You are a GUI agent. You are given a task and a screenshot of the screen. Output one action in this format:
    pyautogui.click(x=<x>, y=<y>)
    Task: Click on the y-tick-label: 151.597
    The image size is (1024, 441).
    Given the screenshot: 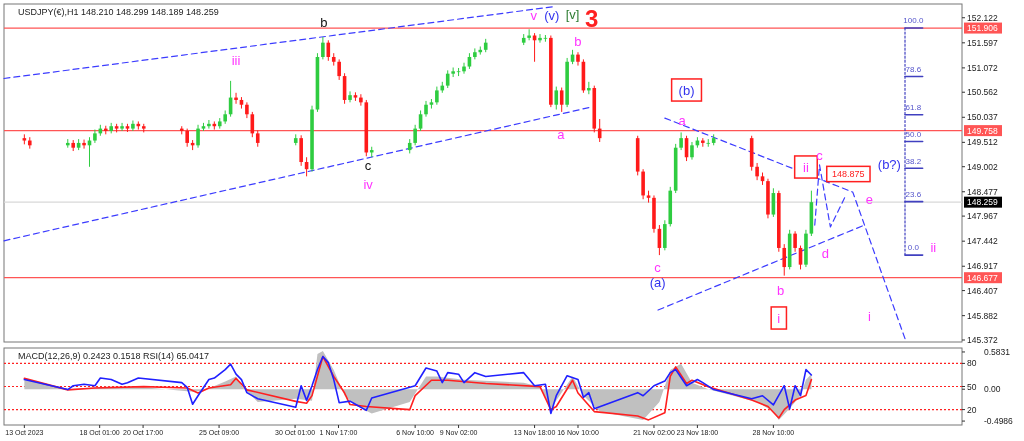 What is the action you would take?
    pyautogui.click(x=982, y=42)
    